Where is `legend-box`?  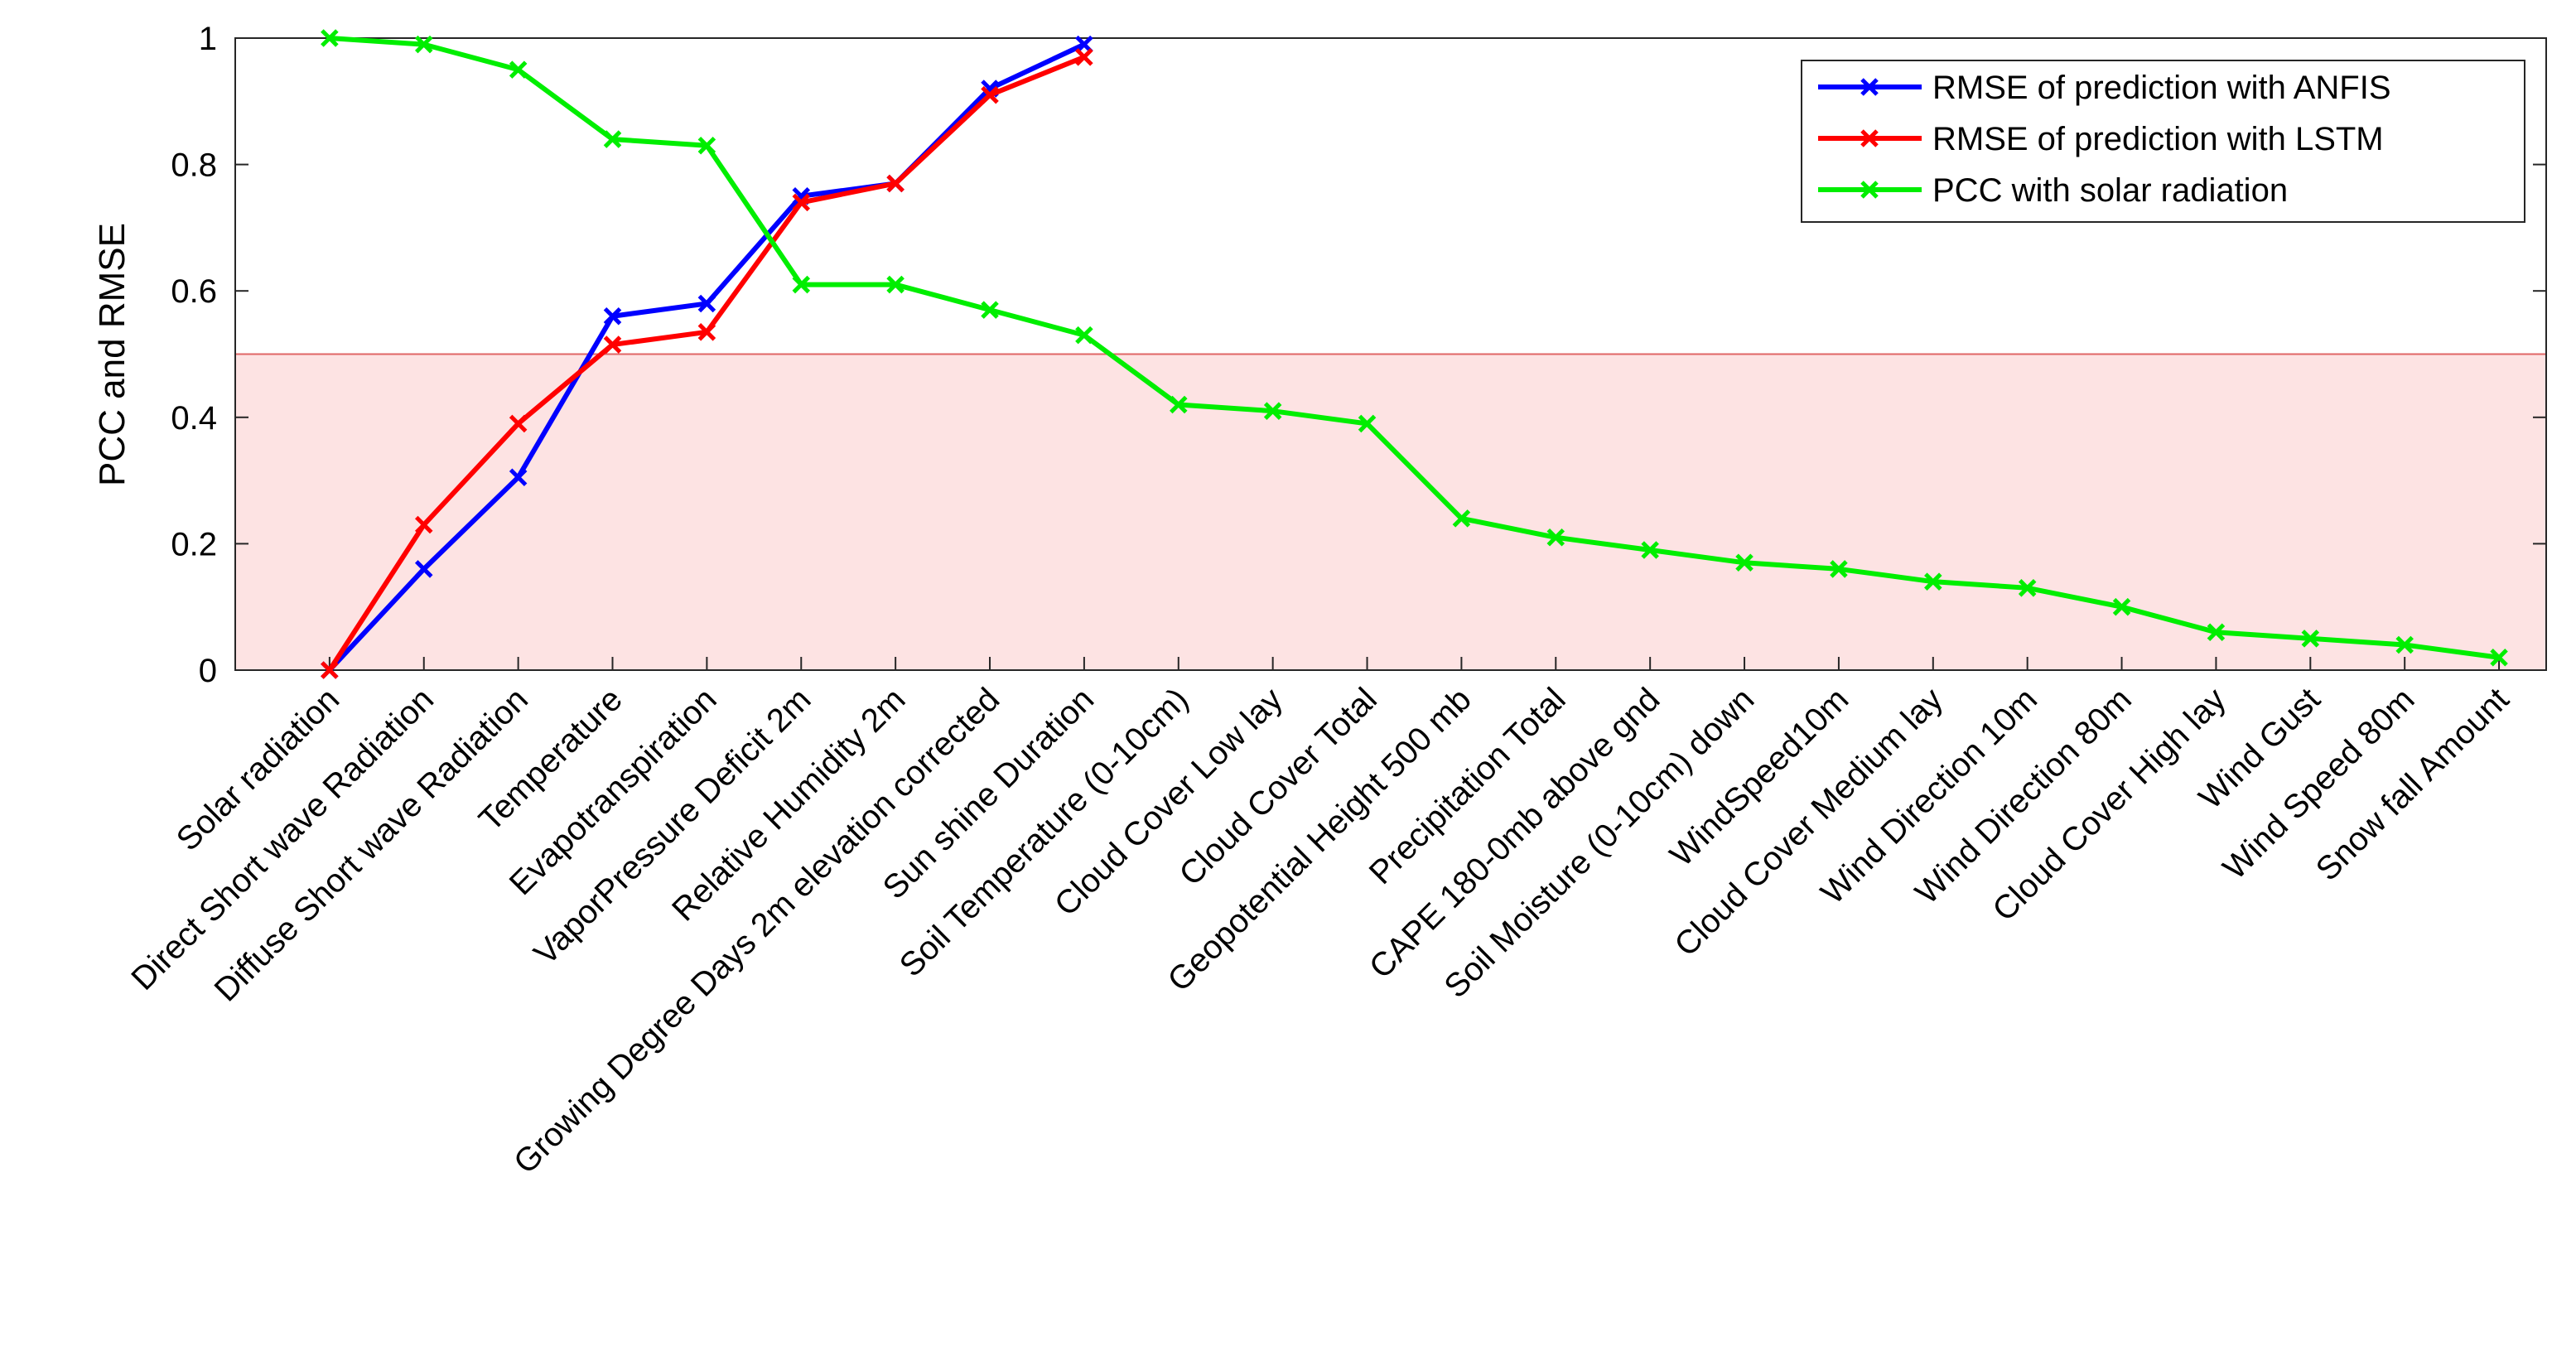
legend-box is located at coordinates (2163, 141).